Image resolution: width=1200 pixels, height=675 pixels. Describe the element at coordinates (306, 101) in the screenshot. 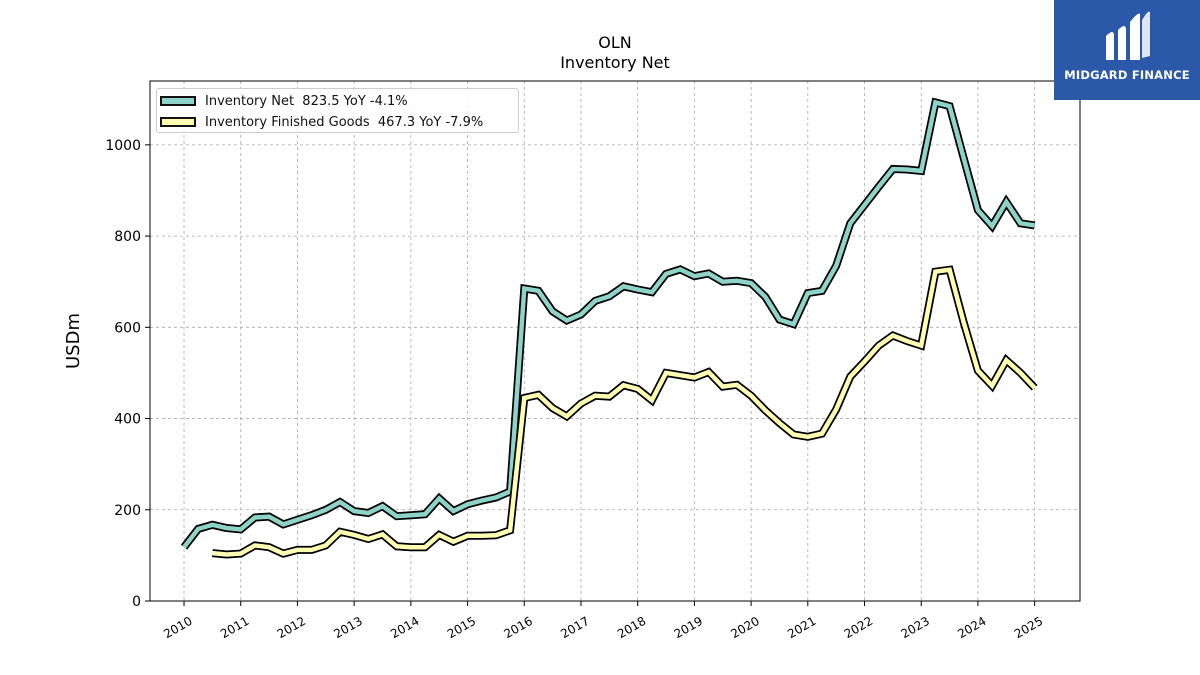

I see `legend-label-inventory-net: Inventory Net 823.5 YoY -4.1%` at that location.